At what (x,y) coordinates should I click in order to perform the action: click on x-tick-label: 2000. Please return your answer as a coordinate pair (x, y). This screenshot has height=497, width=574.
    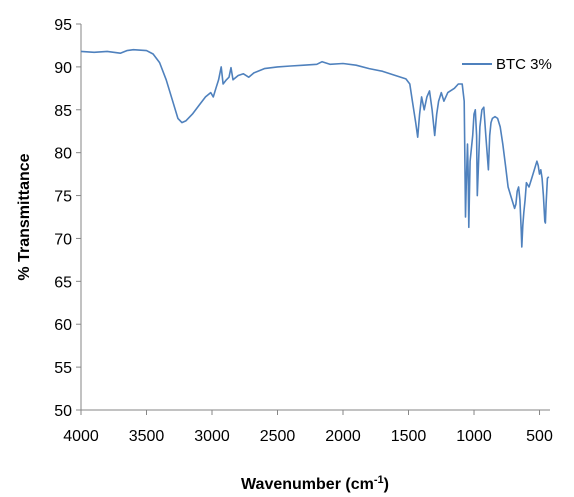
    Looking at the image, I should click on (343, 436).